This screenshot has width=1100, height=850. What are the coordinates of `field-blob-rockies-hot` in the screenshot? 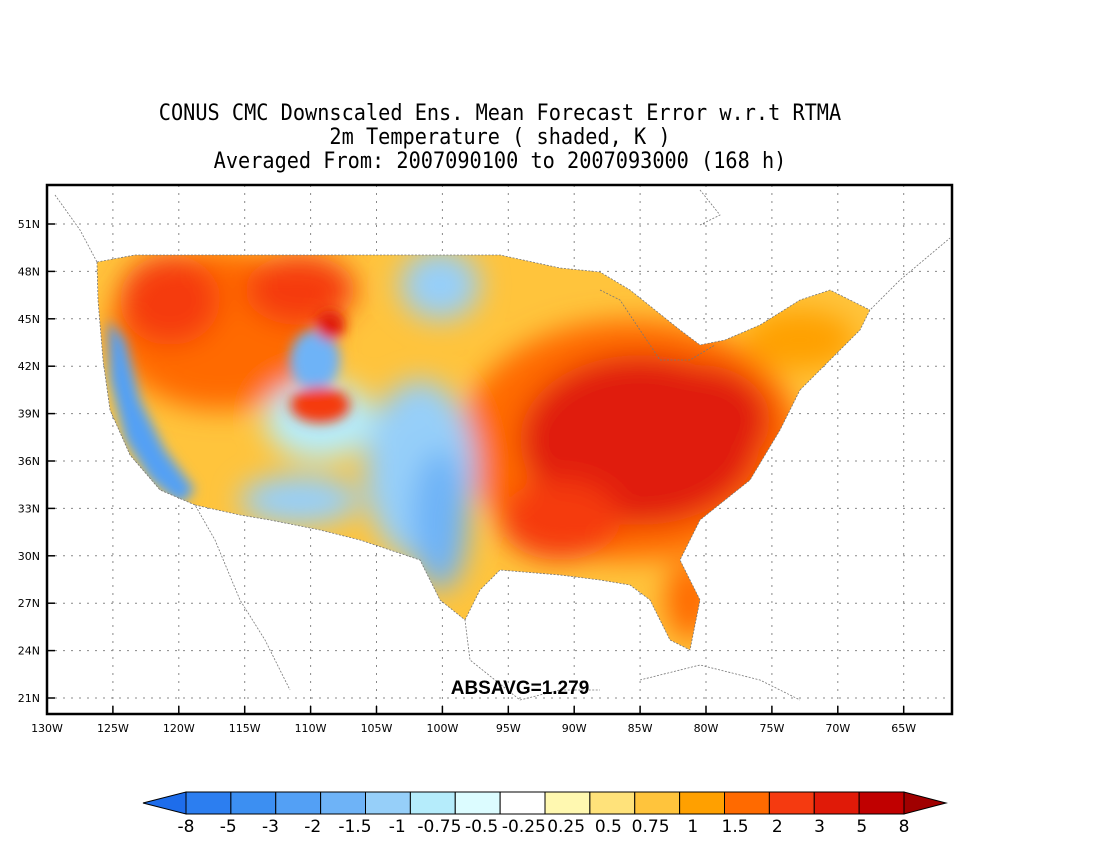 It's located at (300, 290).